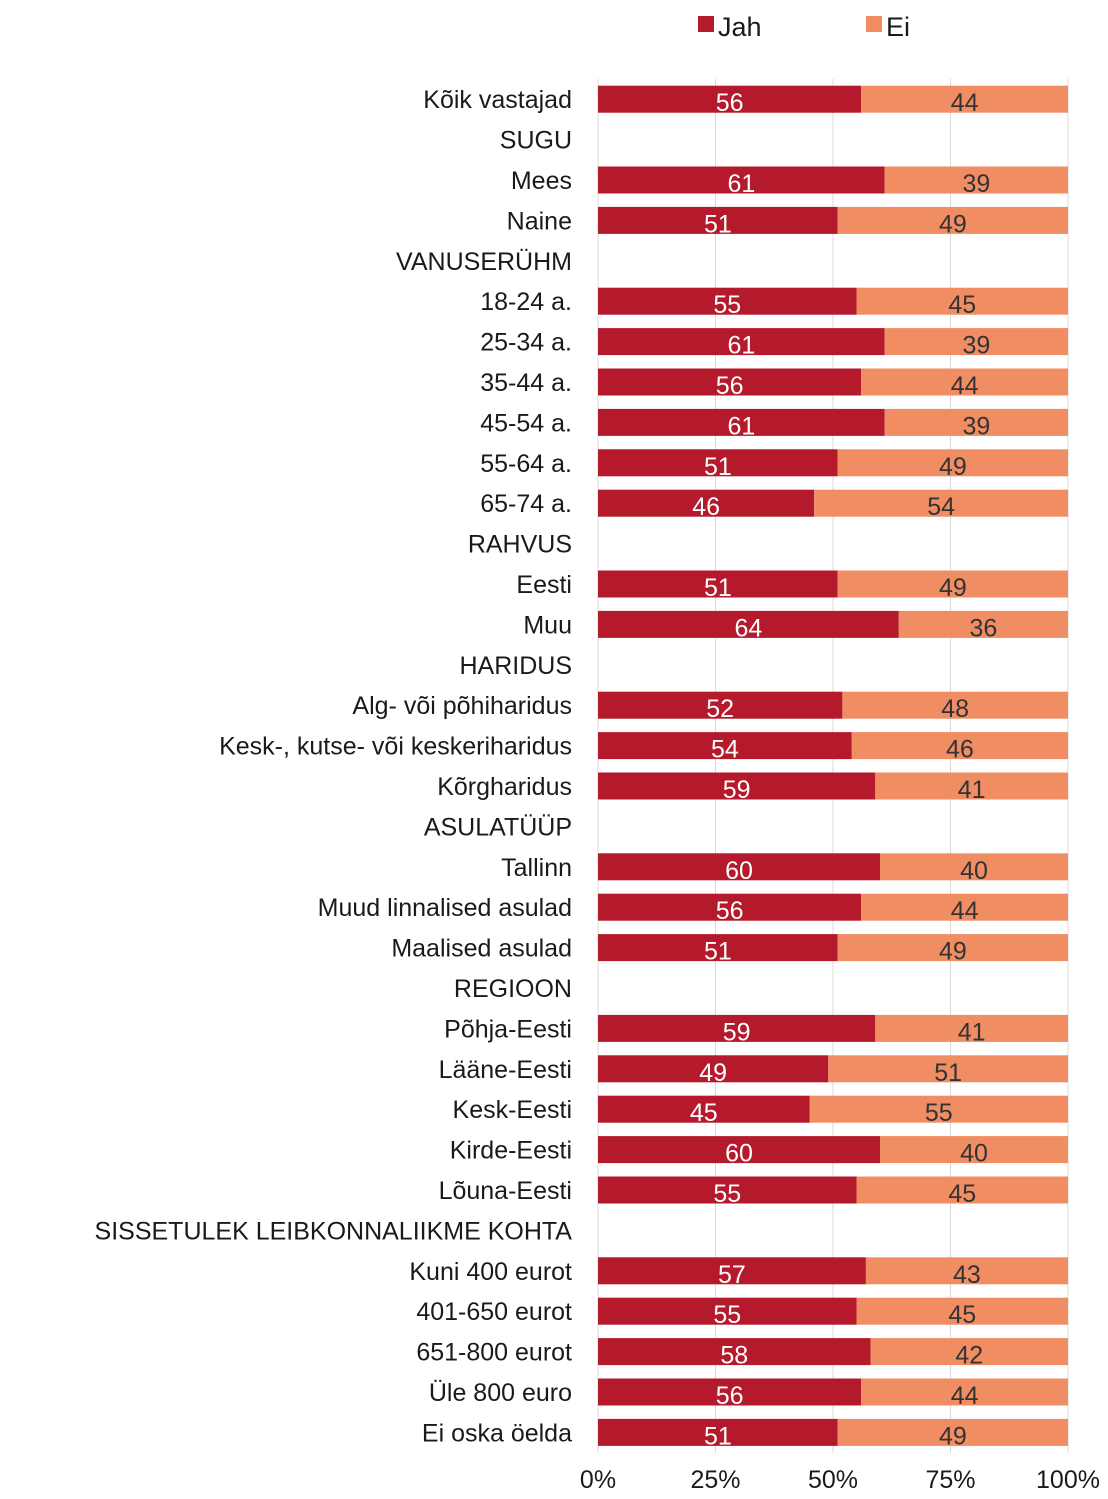  I want to click on category-label: Alg- või põhiharidus, so click(462, 706).